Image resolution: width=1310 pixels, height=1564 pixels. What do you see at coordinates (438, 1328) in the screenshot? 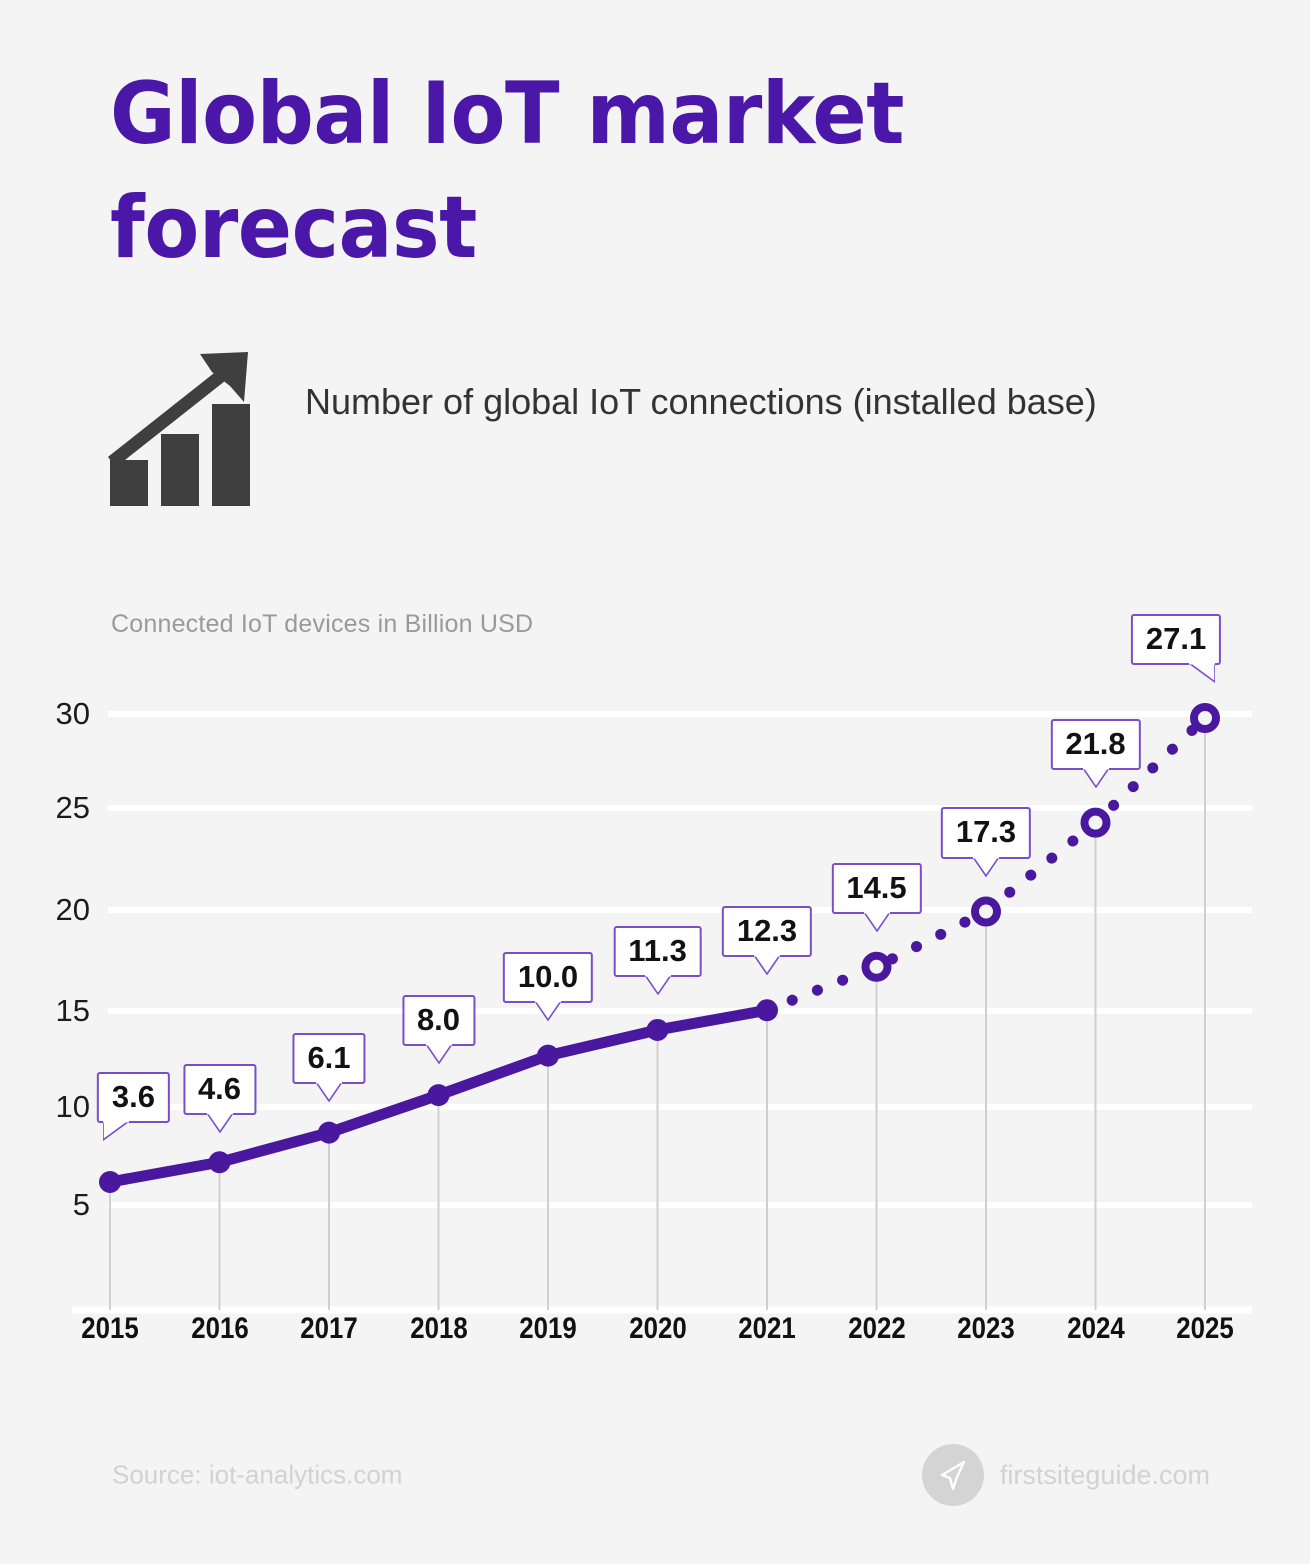
I see `x-axis-tick-label: 2018` at bounding box center [438, 1328].